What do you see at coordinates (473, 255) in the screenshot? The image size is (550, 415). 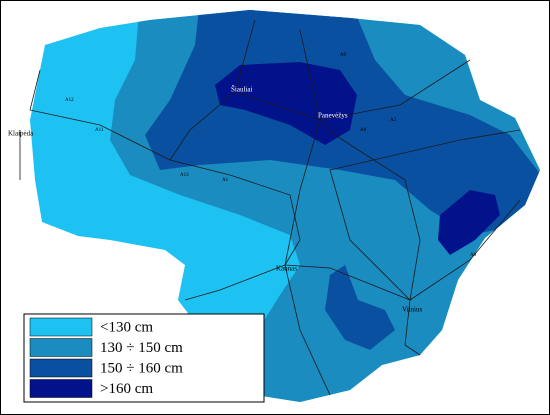 I see `road-label: A6` at bounding box center [473, 255].